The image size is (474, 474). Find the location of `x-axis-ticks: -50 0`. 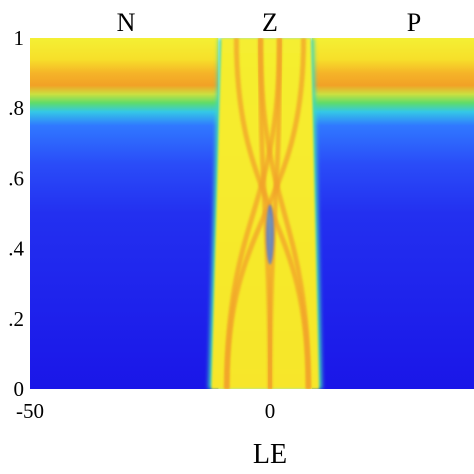

x-axis-ticks: -50 0 is located at coordinates (145, 411).